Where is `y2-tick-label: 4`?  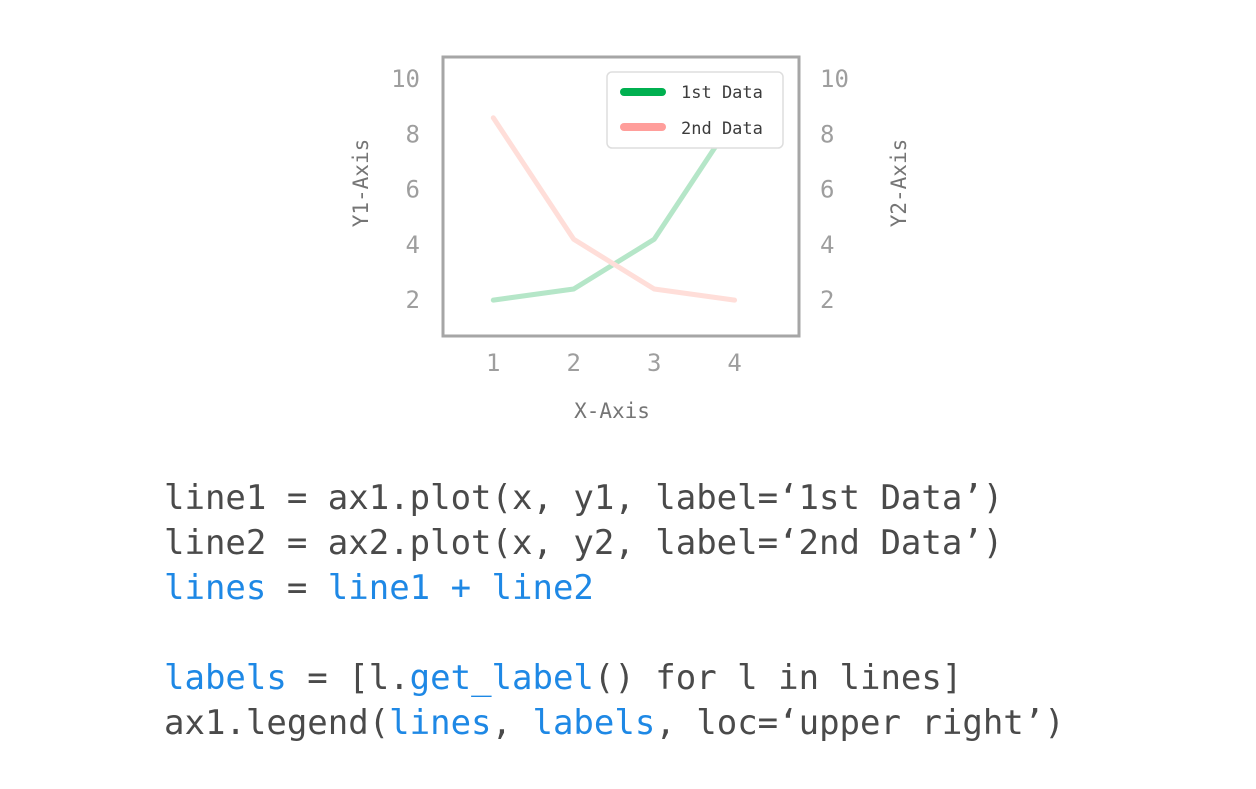 y2-tick-label: 4 is located at coordinates (827, 245).